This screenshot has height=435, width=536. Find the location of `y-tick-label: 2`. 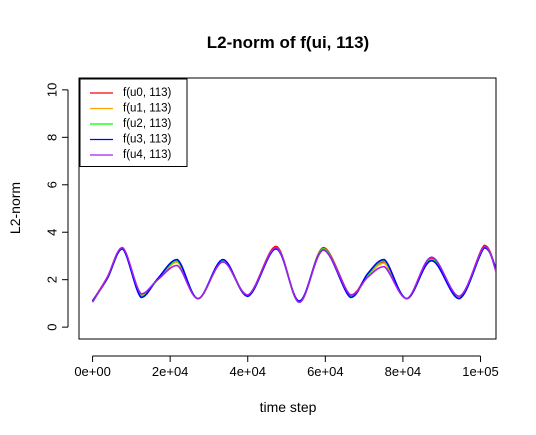

y-tick-label: 2 is located at coordinates (52, 279).